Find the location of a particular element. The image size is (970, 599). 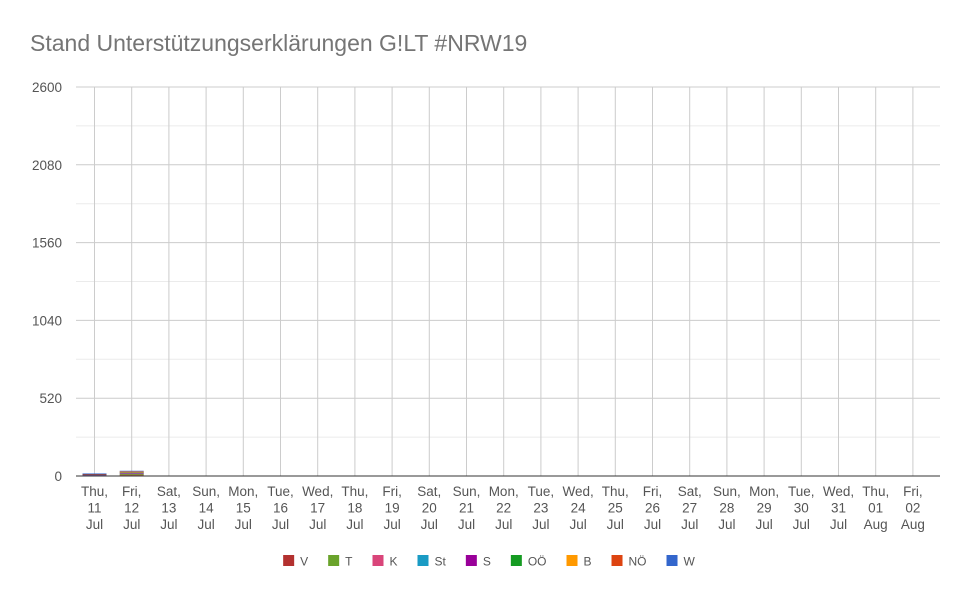

x-tick-label-line: 23 is located at coordinates (540, 508).